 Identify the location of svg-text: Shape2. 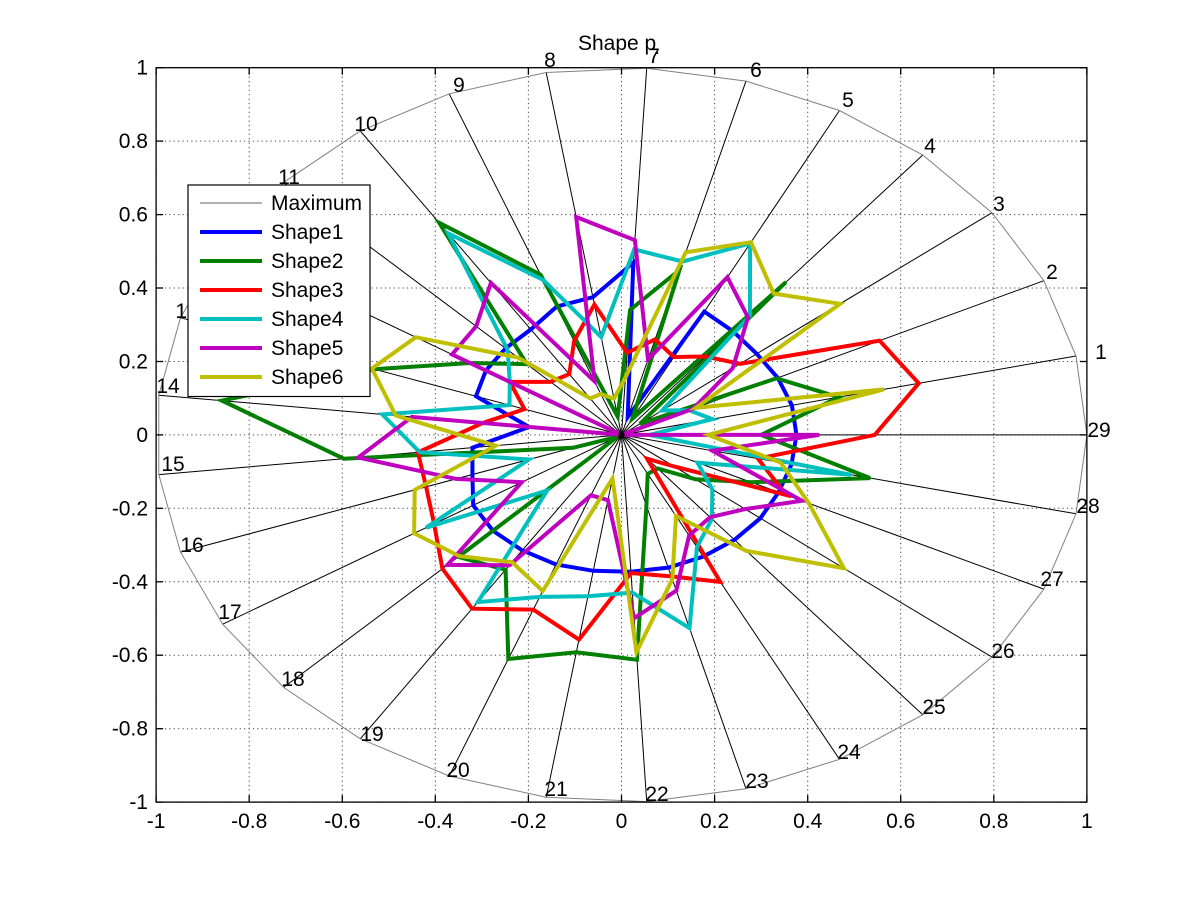
(307, 261).